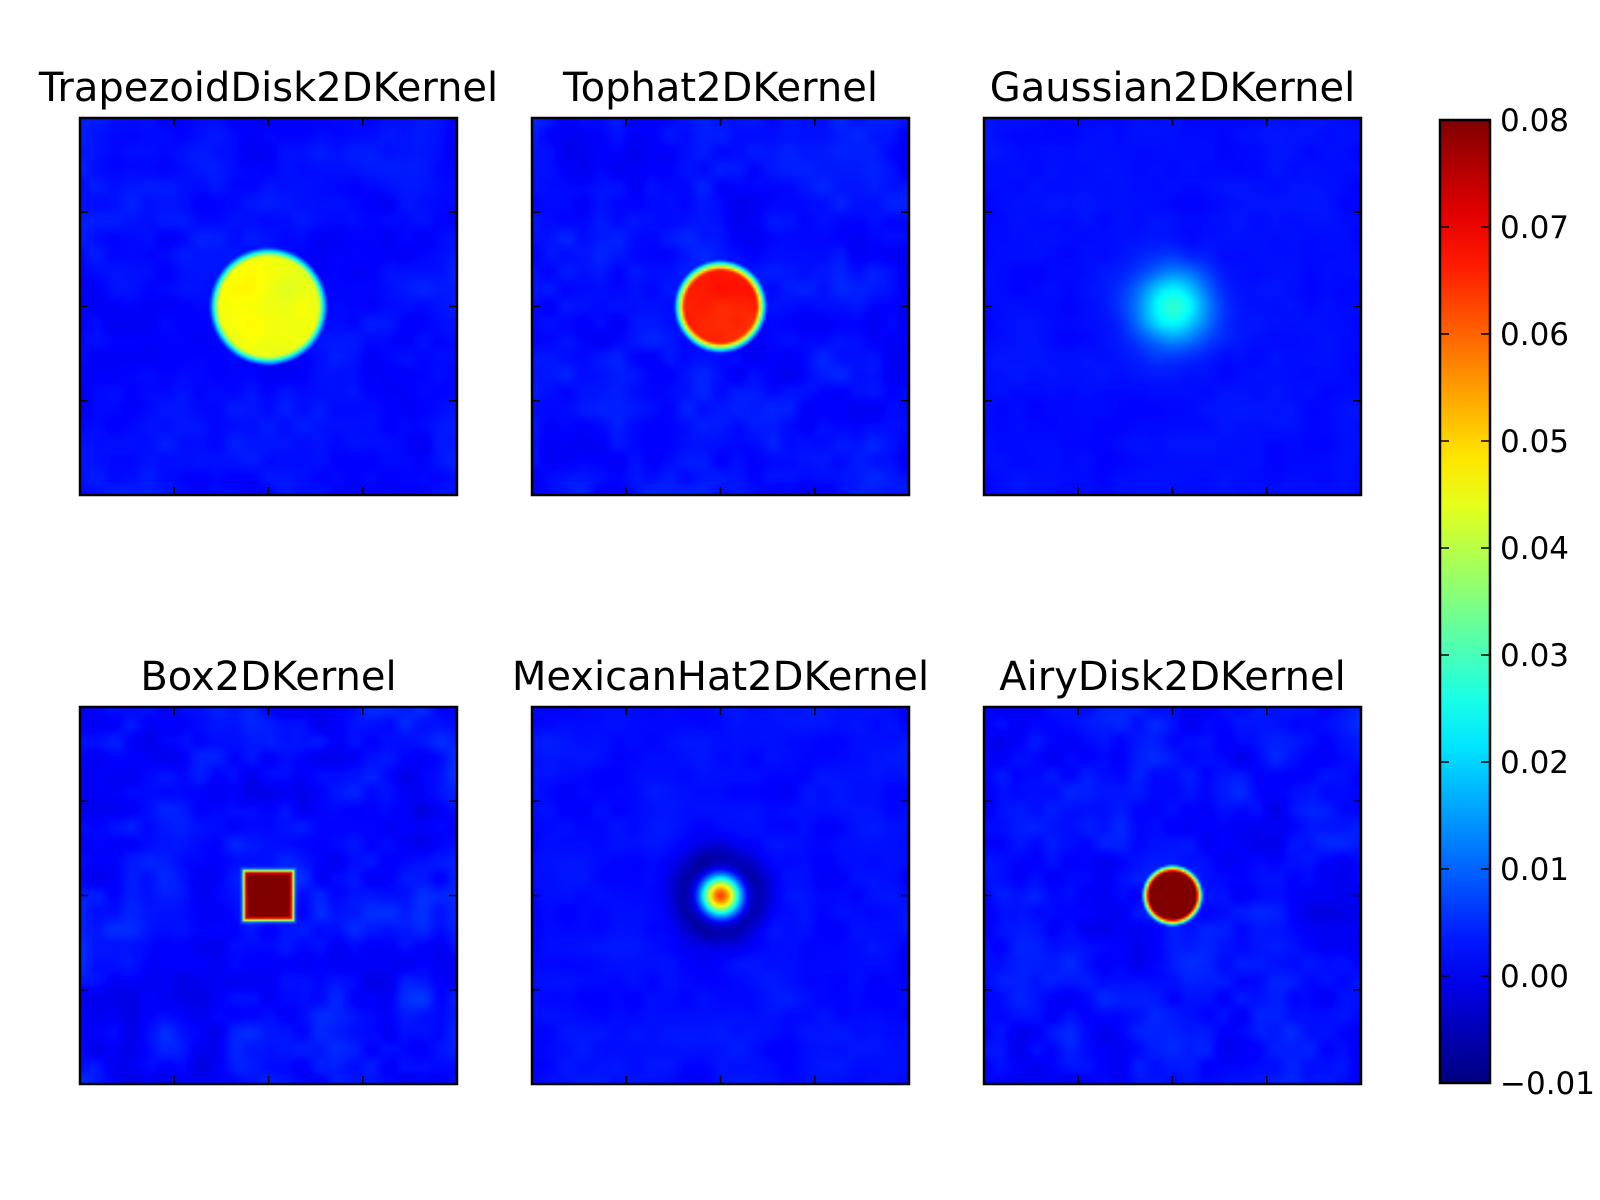 Image resolution: width=1600 pixels, height=1200 pixels. What do you see at coordinates (1534, 121) in the screenshot?
I see `colorbar-tick-label: 0.08` at bounding box center [1534, 121].